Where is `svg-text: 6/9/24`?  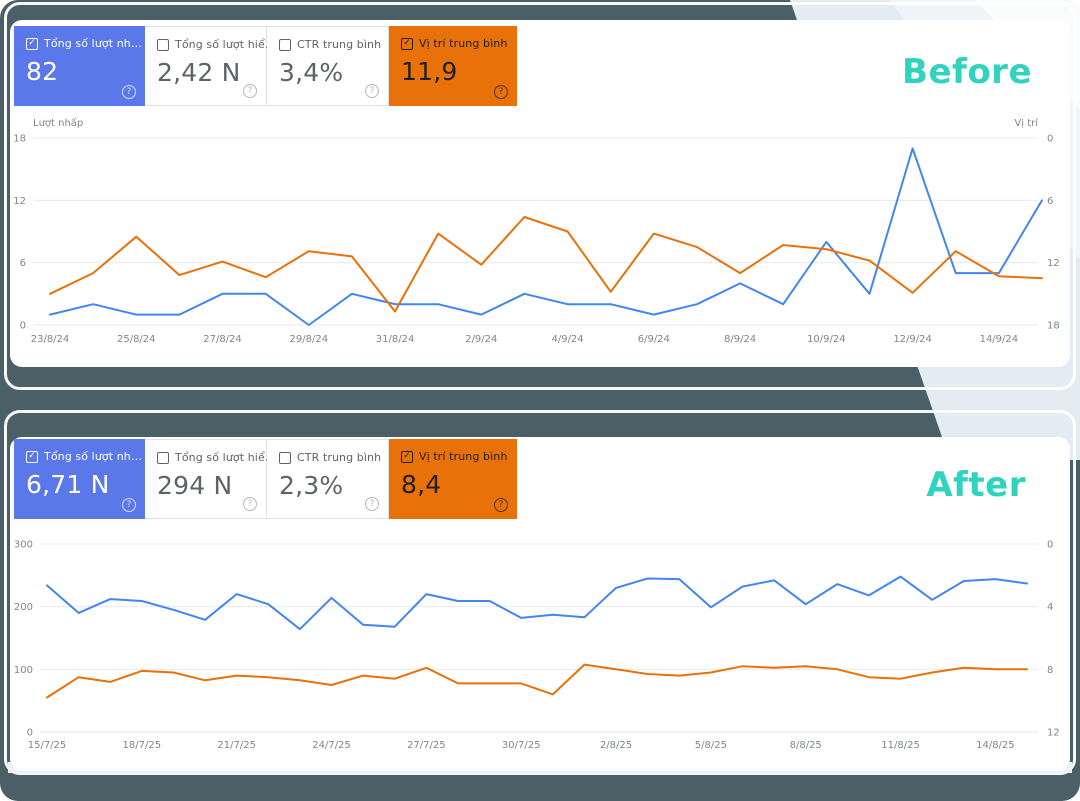
svg-text: 6/9/24 is located at coordinates (654, 339).